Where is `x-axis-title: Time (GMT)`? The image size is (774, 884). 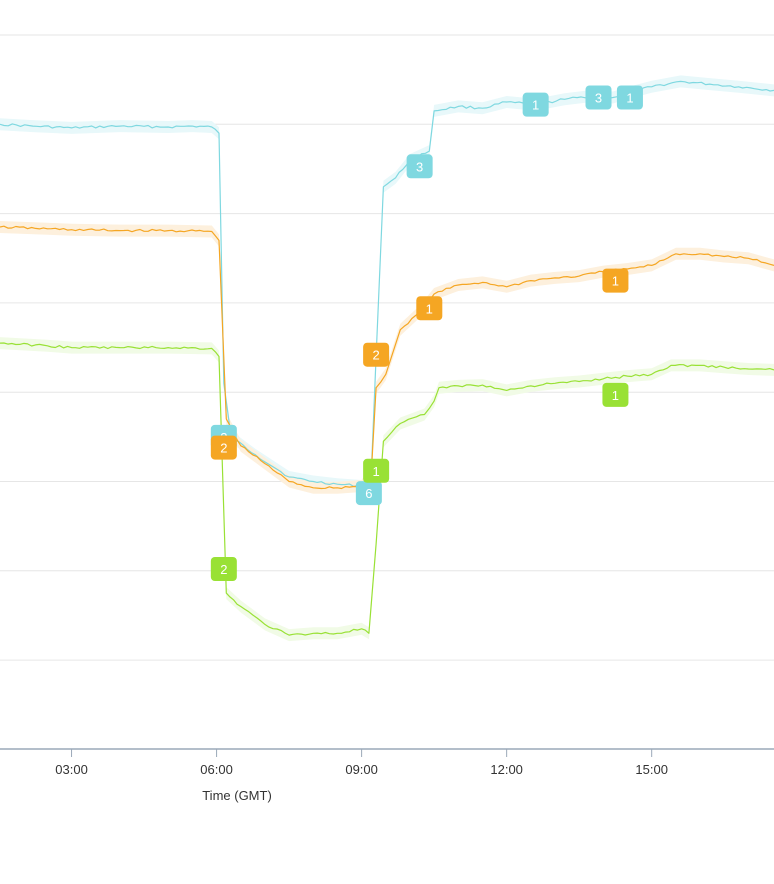
x-axis-title: Time (GMT) is located at coordinates (237, 795).